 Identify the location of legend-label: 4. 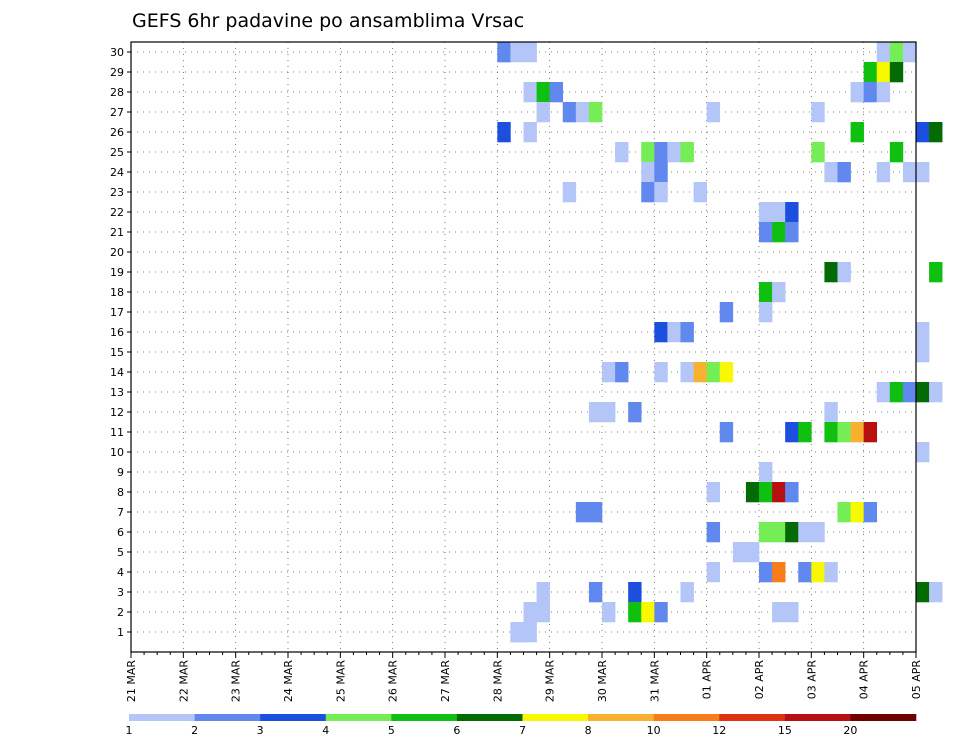
(325, 730).